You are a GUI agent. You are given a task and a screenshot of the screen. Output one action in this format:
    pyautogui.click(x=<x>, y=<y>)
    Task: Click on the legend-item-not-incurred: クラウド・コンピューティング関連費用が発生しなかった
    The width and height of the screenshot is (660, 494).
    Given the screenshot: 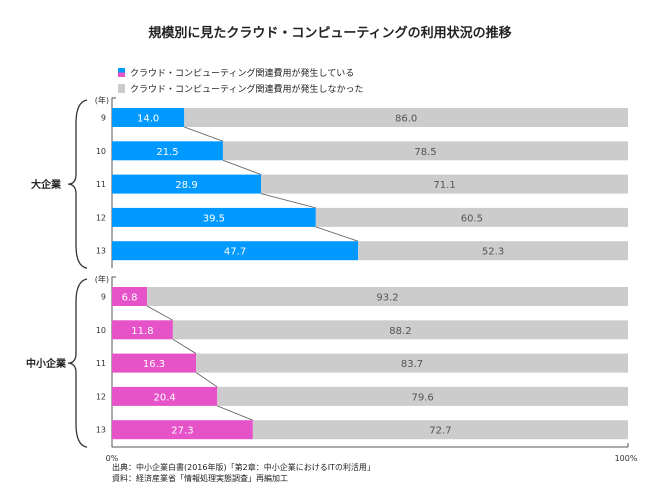 What is the action you would take?
    pyautogui.click(x=240, y=88)
    